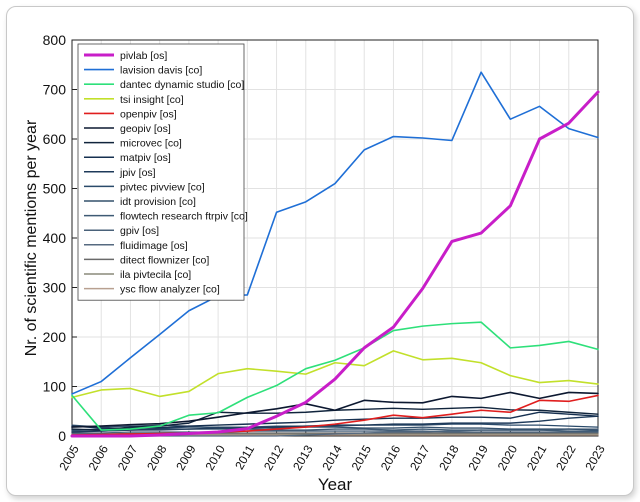 The image size is (640, 502). What do you see at coordinates (420, 457) in the screenshot?
I see `x-tick-label: 2017` at bounding box center [420, 457].